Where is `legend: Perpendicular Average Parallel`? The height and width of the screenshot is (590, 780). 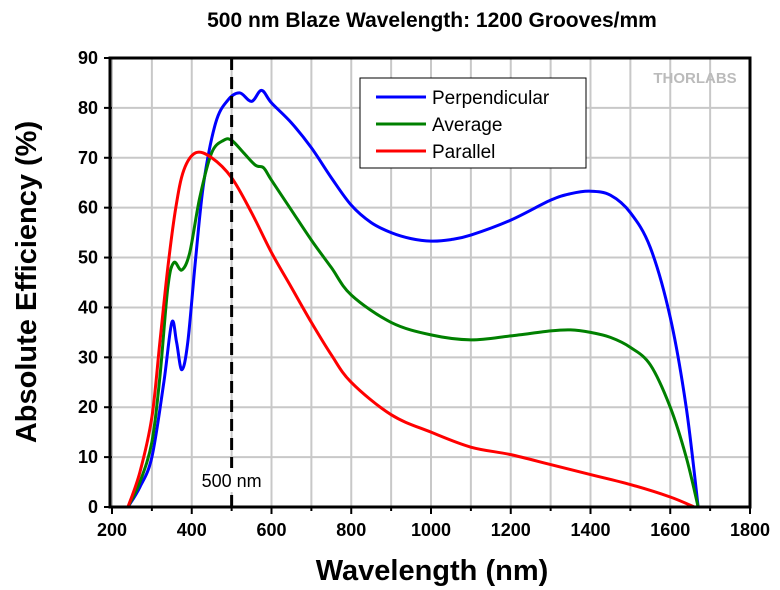 legend: Perpendicular Average Parallel is located at coordinates (473, 123).